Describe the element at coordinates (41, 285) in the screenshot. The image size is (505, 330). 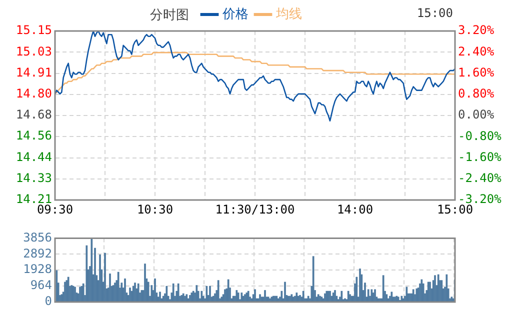
I see `y-tick-label: 964` at that location.